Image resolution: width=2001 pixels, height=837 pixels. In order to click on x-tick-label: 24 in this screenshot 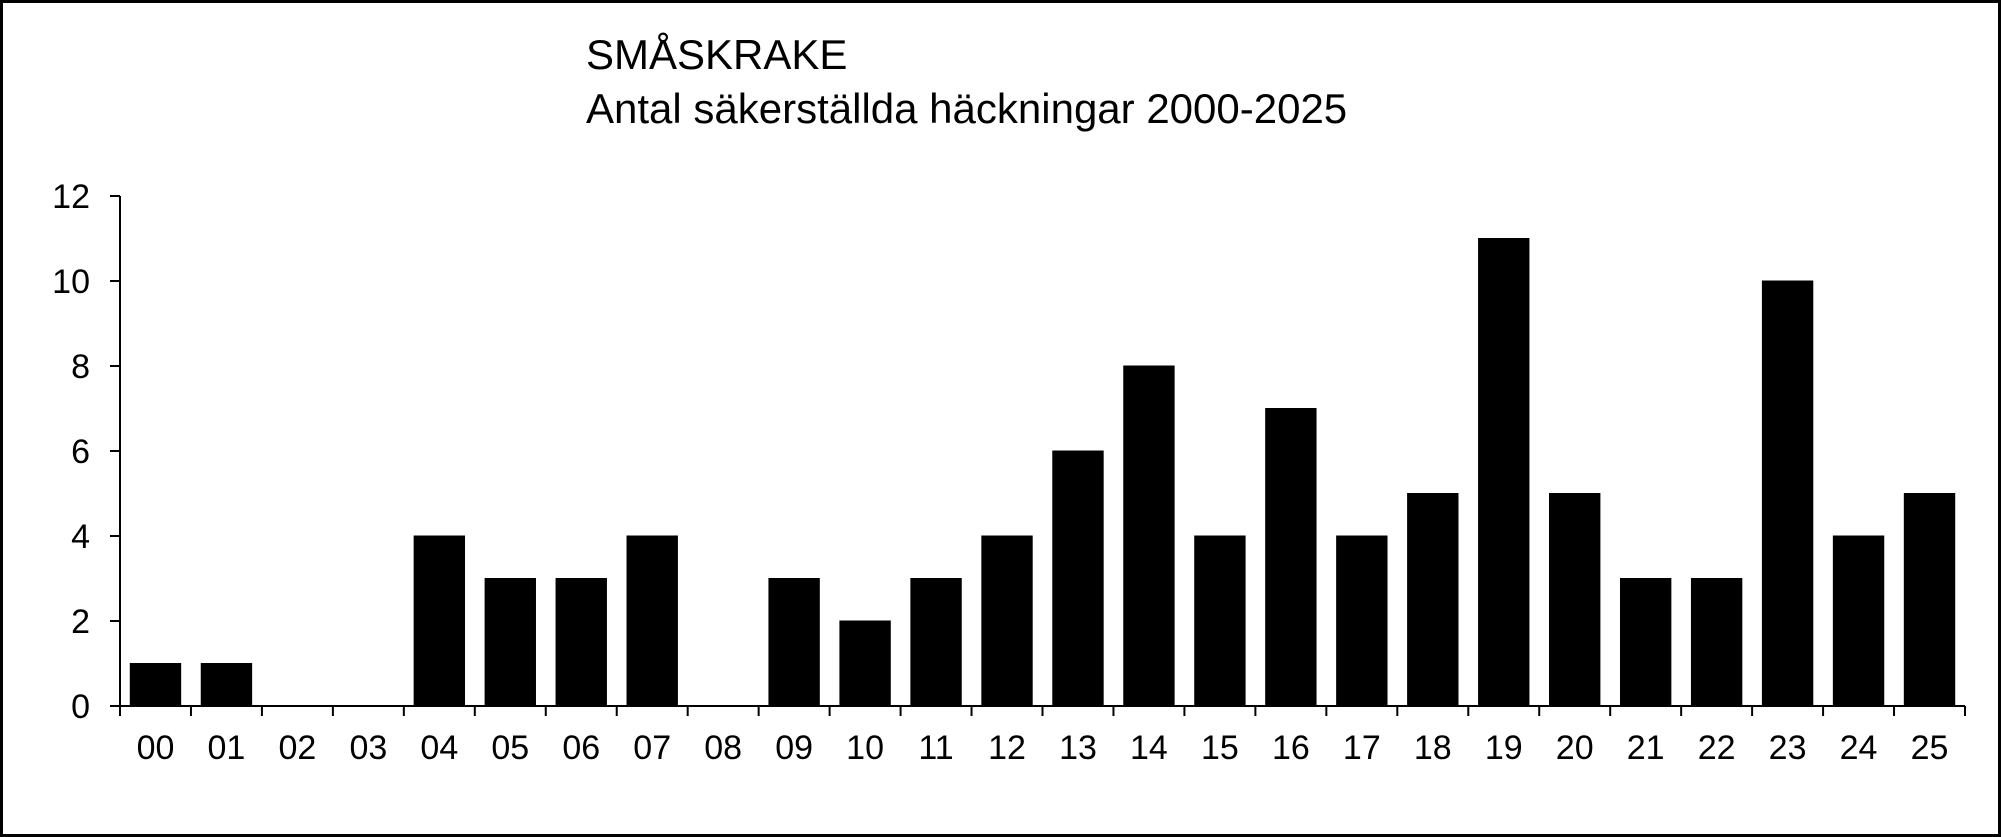, I will do `click(1859, 748)`.